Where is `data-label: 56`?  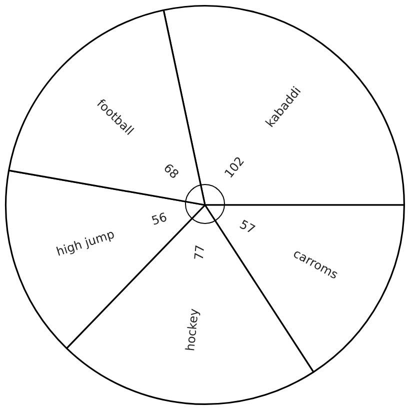 data-label: 56 is located at coordinates (159, 219).